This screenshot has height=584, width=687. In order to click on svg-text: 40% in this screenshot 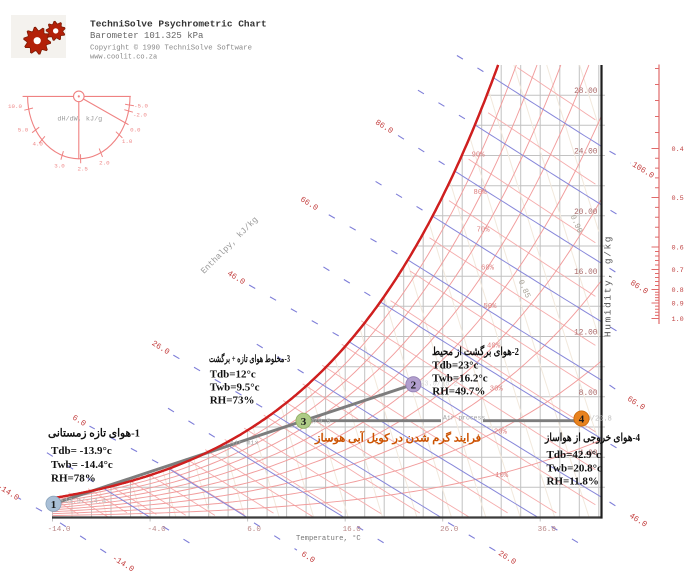, I will do `click(494, 347)`.